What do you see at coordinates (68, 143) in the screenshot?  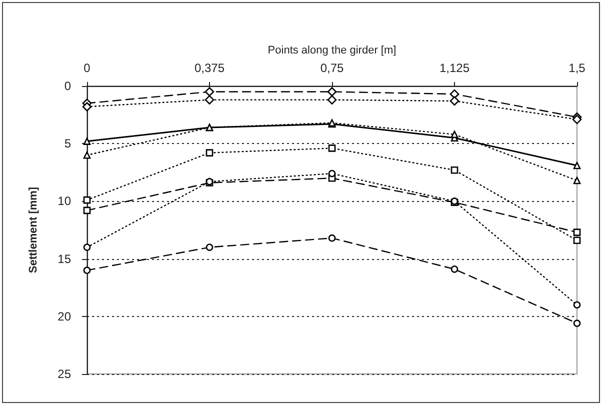 I see `y-tick-label: 5` at bounding box center [68, 143].